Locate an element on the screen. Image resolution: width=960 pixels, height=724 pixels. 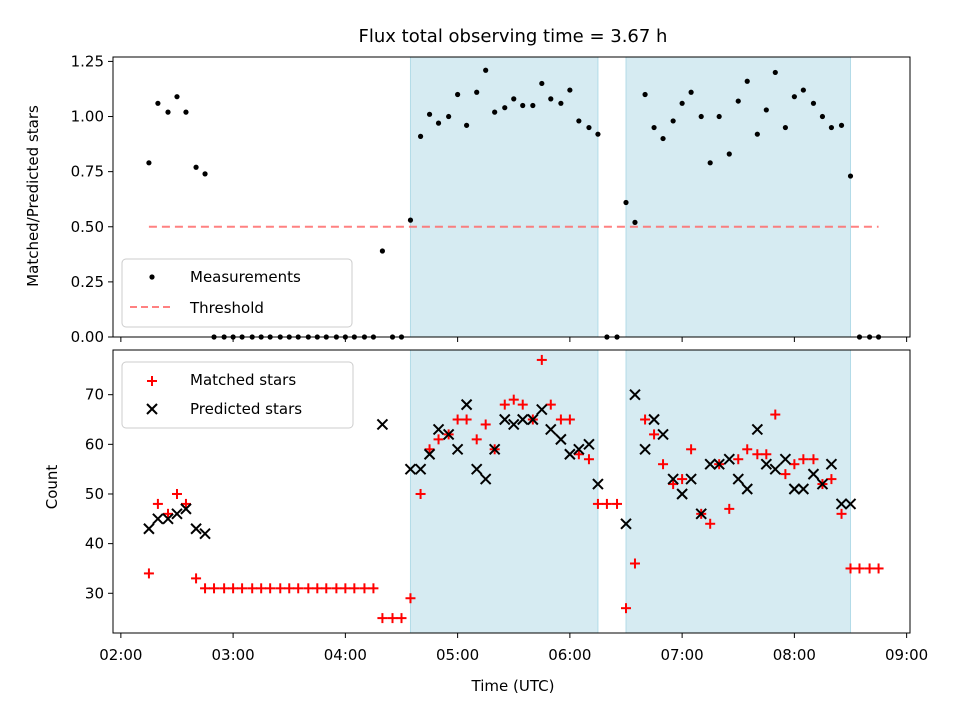
x-tick-label: 08:00 is located at coordinates (794, 655).